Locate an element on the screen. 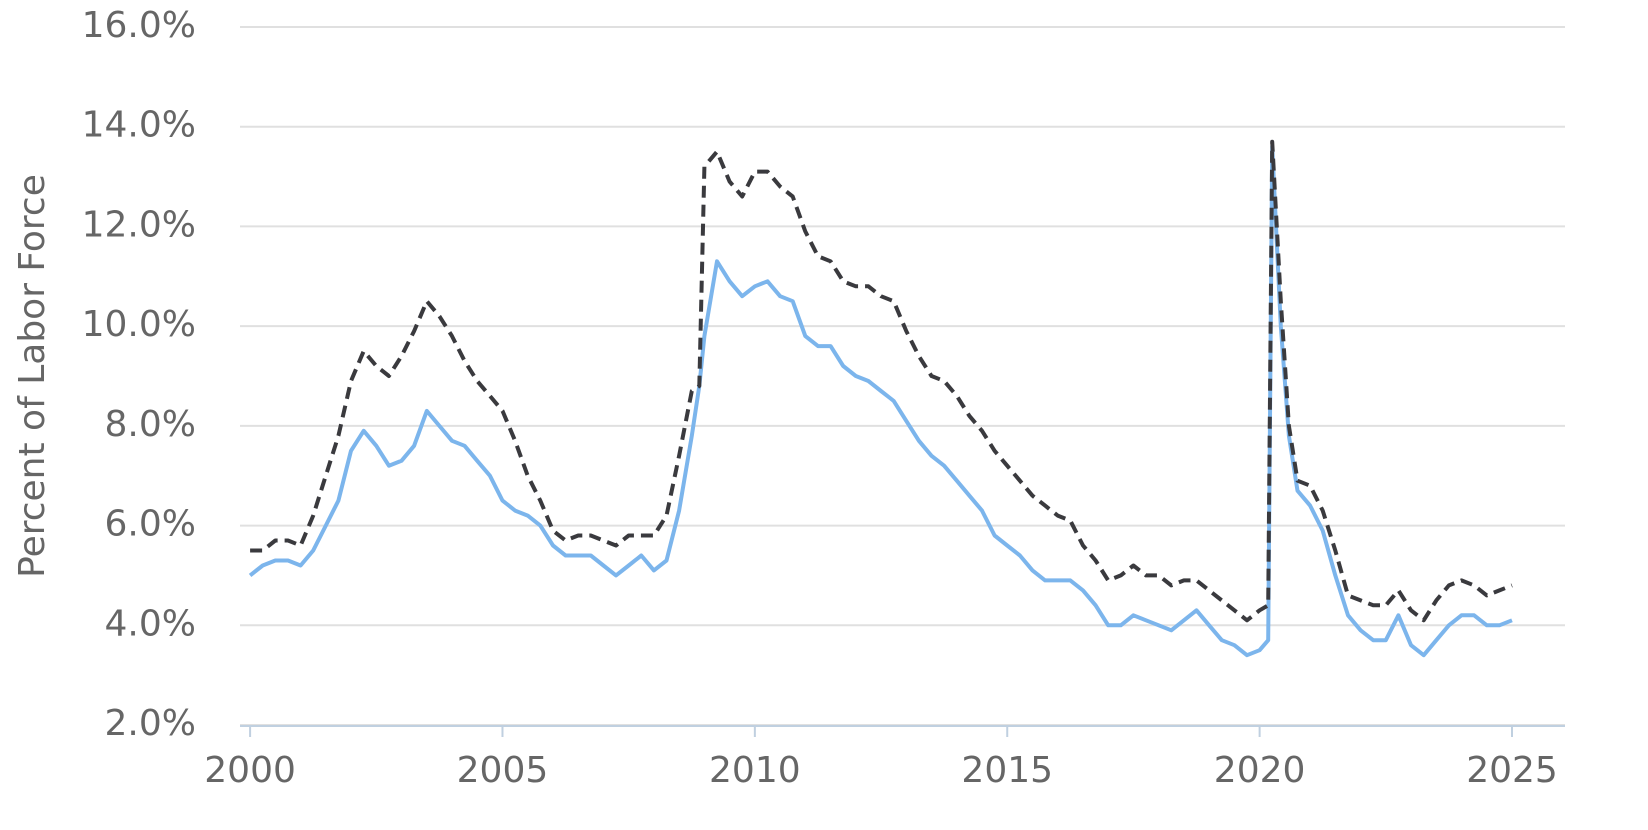 This screenshot has width=1648, height=830. y-tick-label: 16.0% is located at coordinates (139, 25).